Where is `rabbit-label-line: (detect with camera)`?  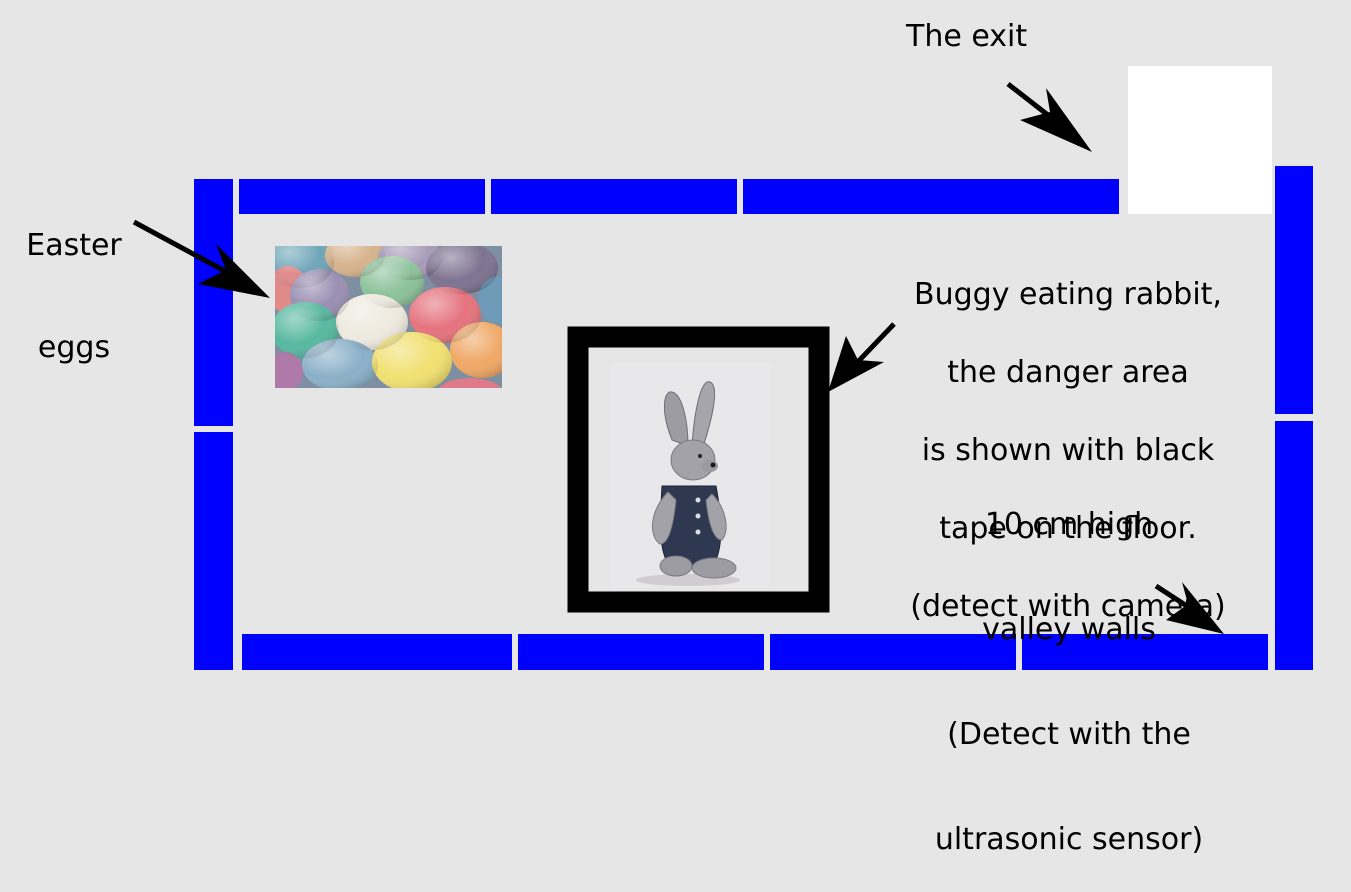
rabbit-label-line: (detect with camera) is located at coordinates (1068, 606).